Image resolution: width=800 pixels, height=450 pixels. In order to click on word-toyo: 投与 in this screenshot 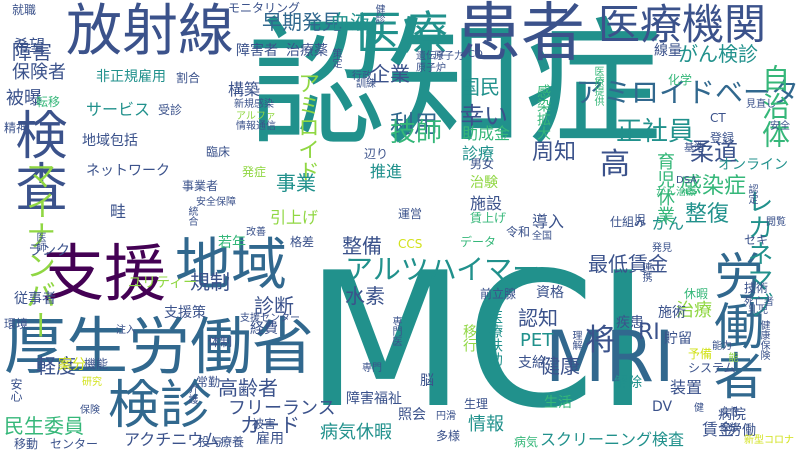, I will do `click(210, 442)`.